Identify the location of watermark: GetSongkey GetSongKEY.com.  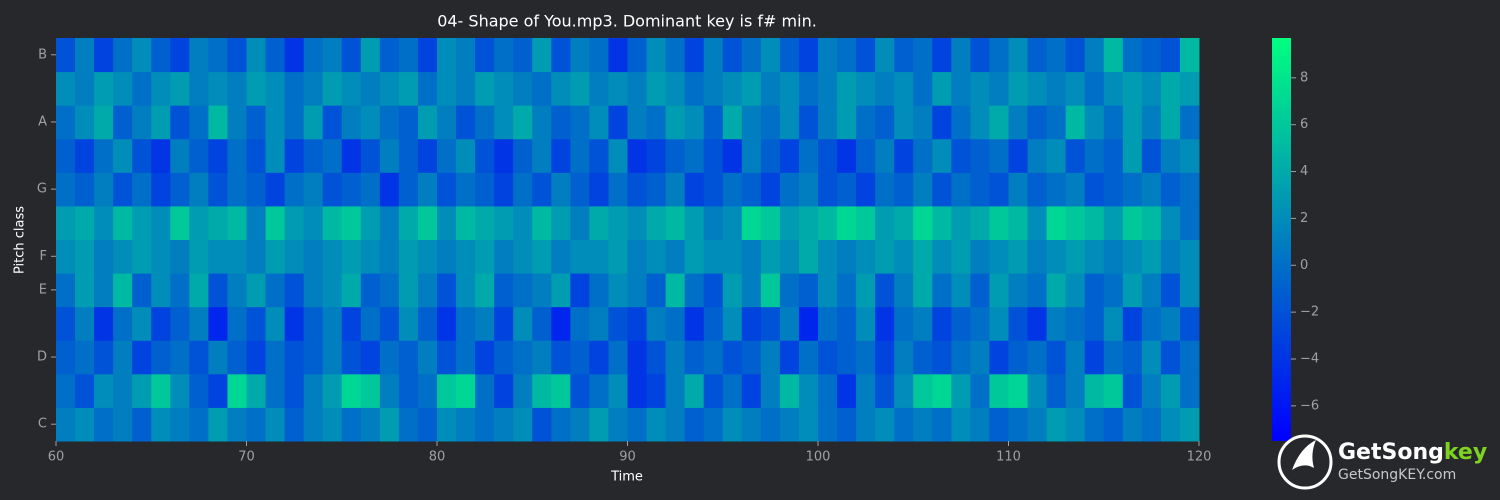
(1382, 462).